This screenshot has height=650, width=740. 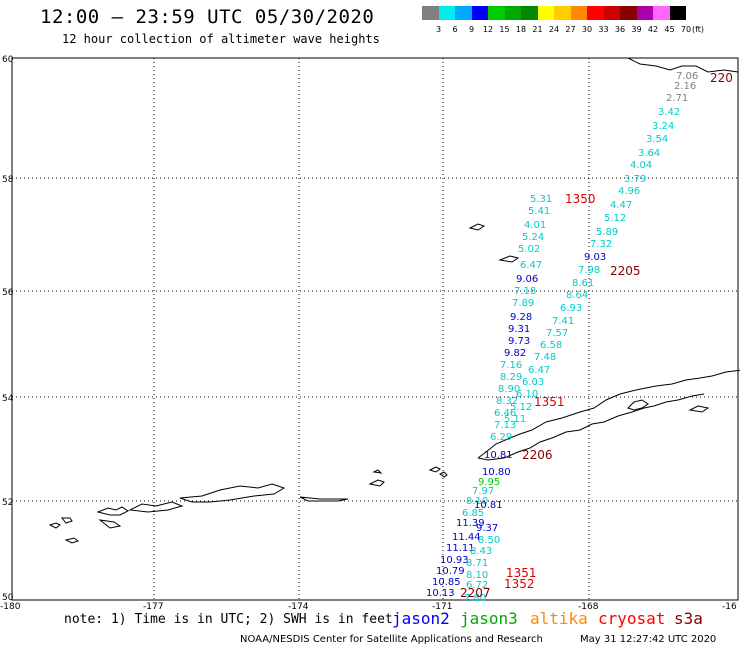 What do you see at coordinates (688, 618) in the screenshot?
I see `legend-s3a: s3a` at bounding box center [688, 618].